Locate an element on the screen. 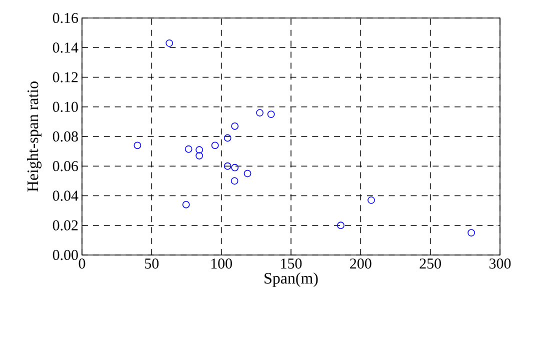 This screenshot has width=550, height=340. y-tick-label: 0.14 is located at coordinates (65, 47).